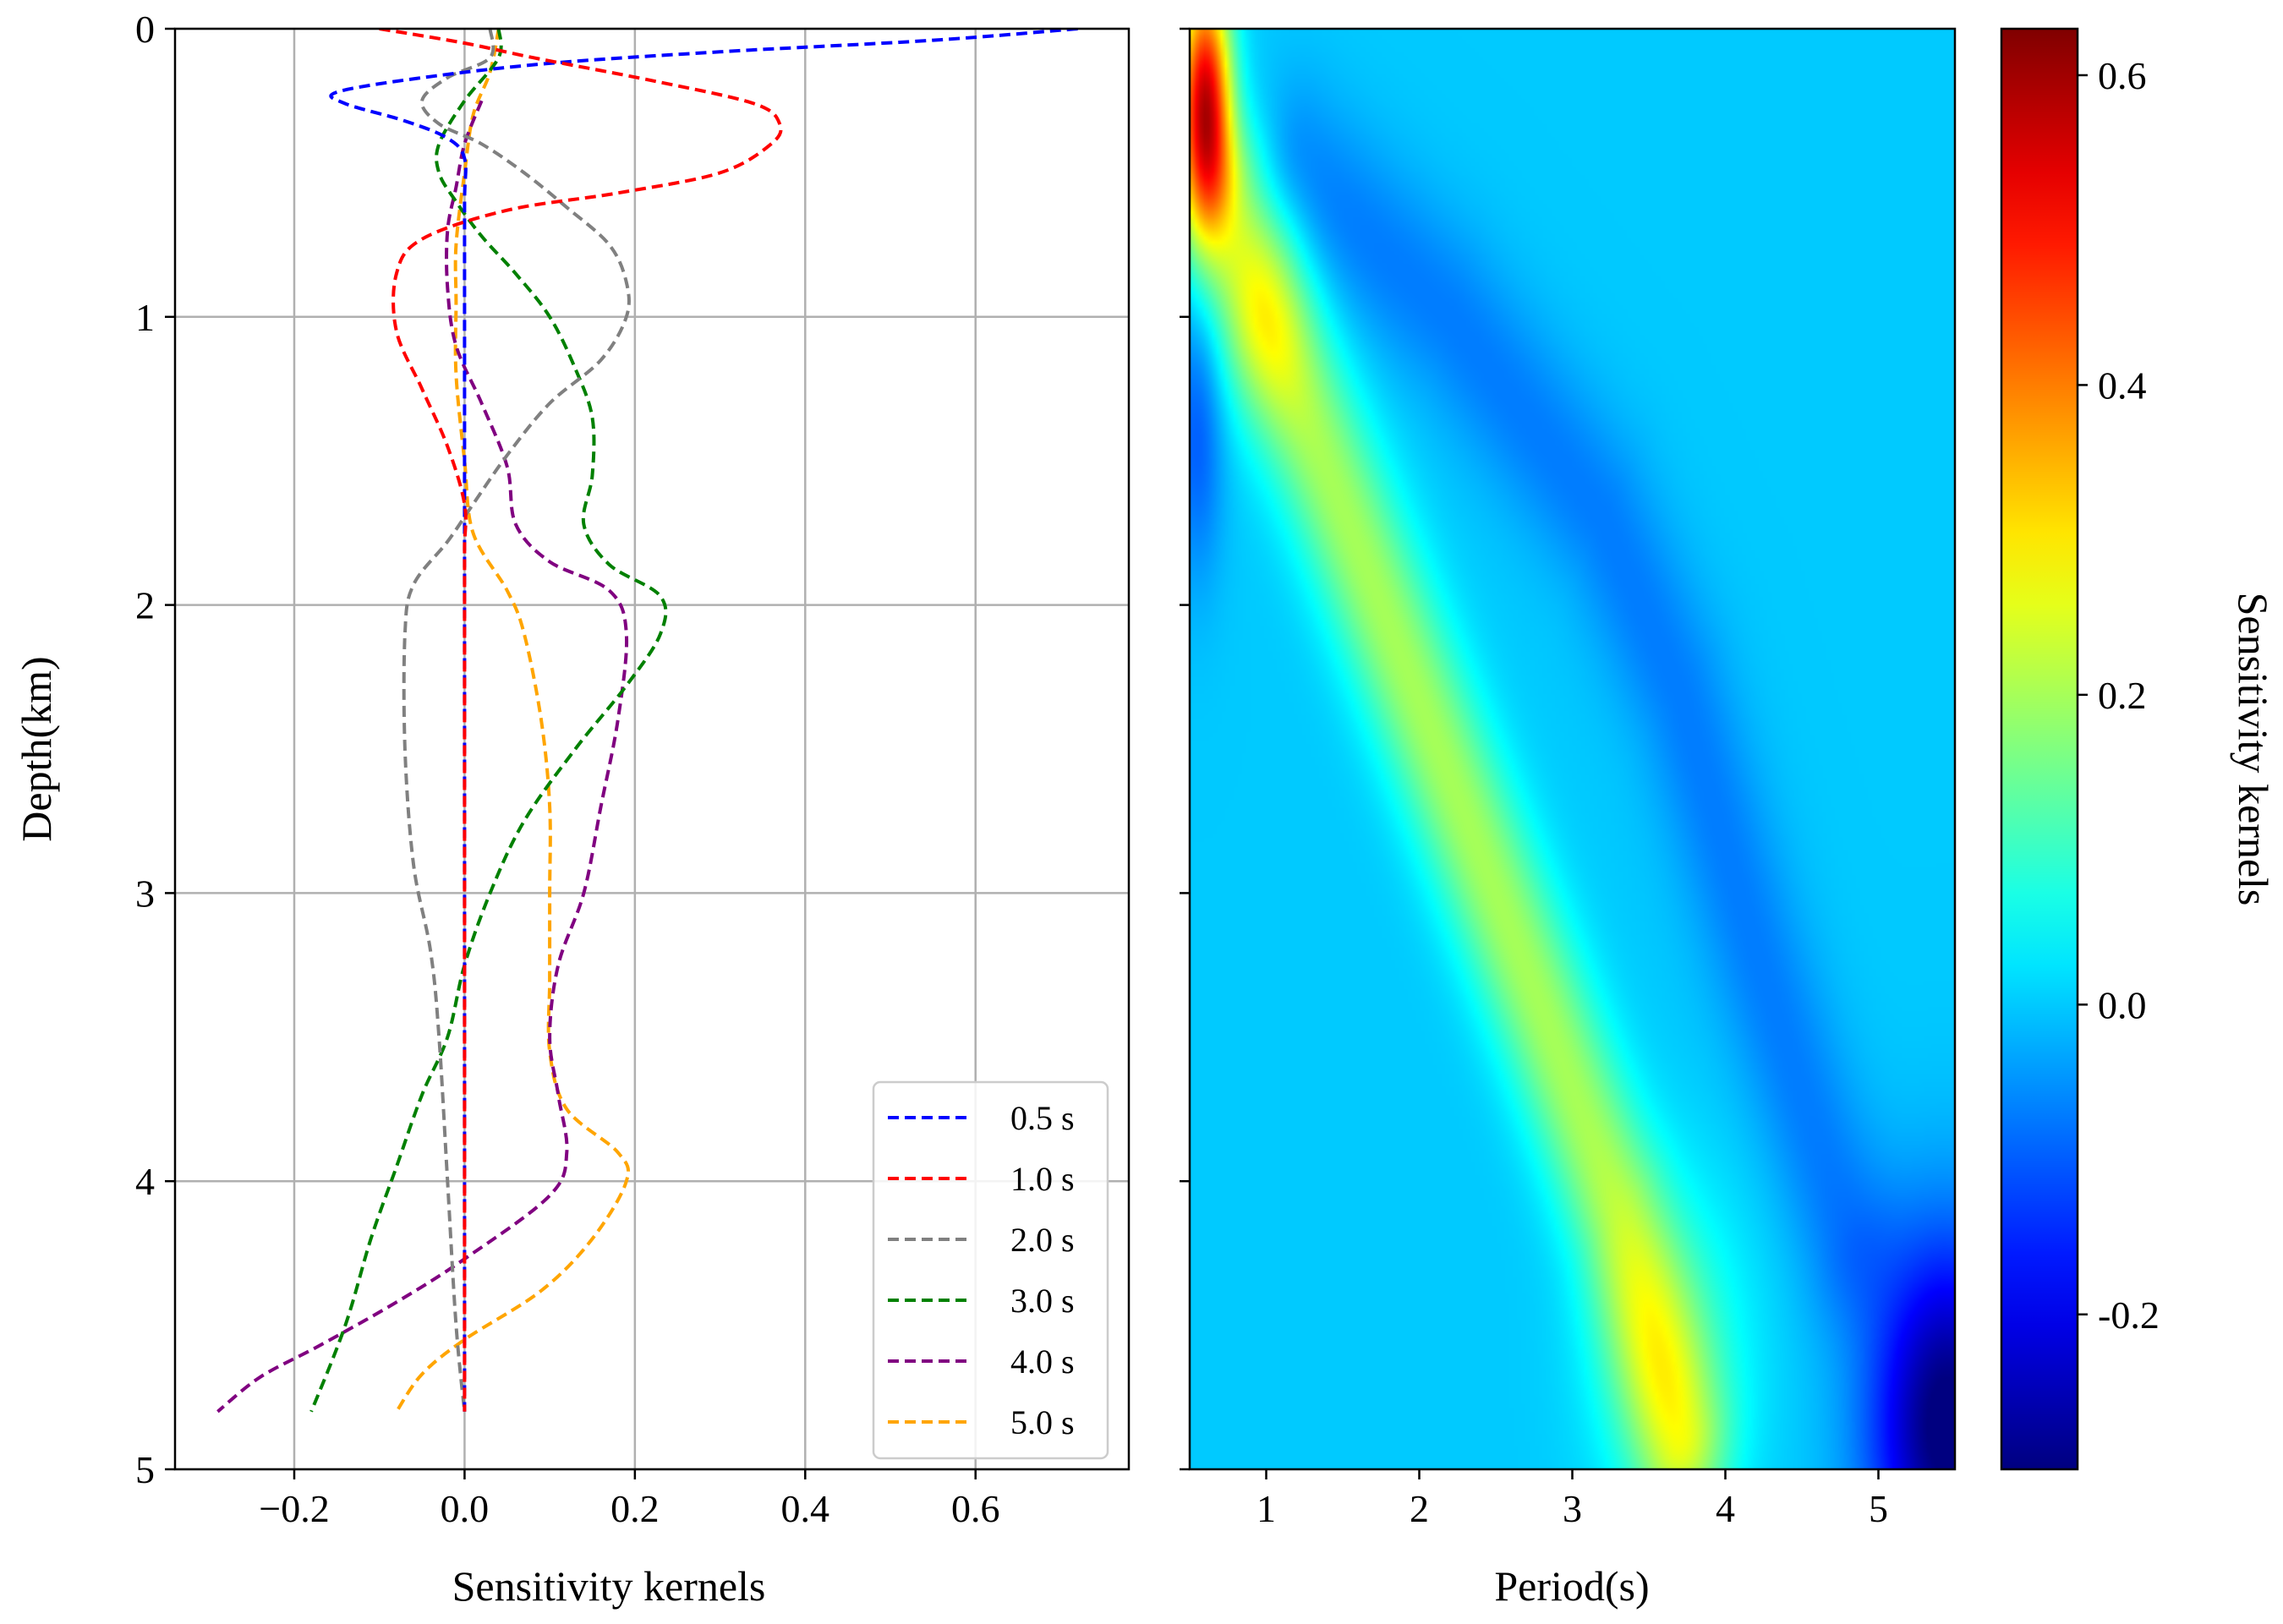 The height and width of the screenshot is (1624, 2283). I want to click on legend-label: 0.5 s, so click(1042, 1118).